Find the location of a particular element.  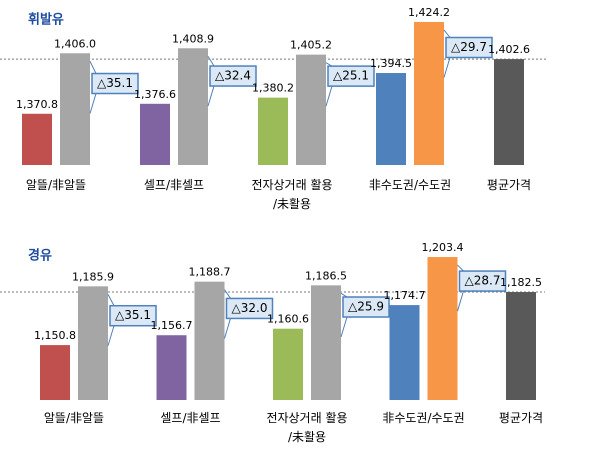

value-label: 1,402.6 is located at coordinates (509, 49).